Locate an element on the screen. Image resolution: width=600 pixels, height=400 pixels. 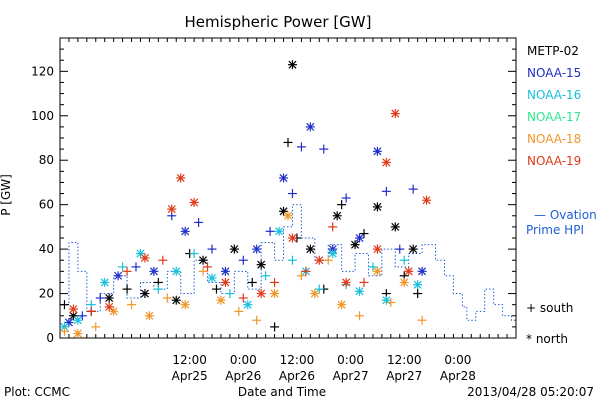
plot-credit: Plot: CCMC is located at coordinates (37, 392).